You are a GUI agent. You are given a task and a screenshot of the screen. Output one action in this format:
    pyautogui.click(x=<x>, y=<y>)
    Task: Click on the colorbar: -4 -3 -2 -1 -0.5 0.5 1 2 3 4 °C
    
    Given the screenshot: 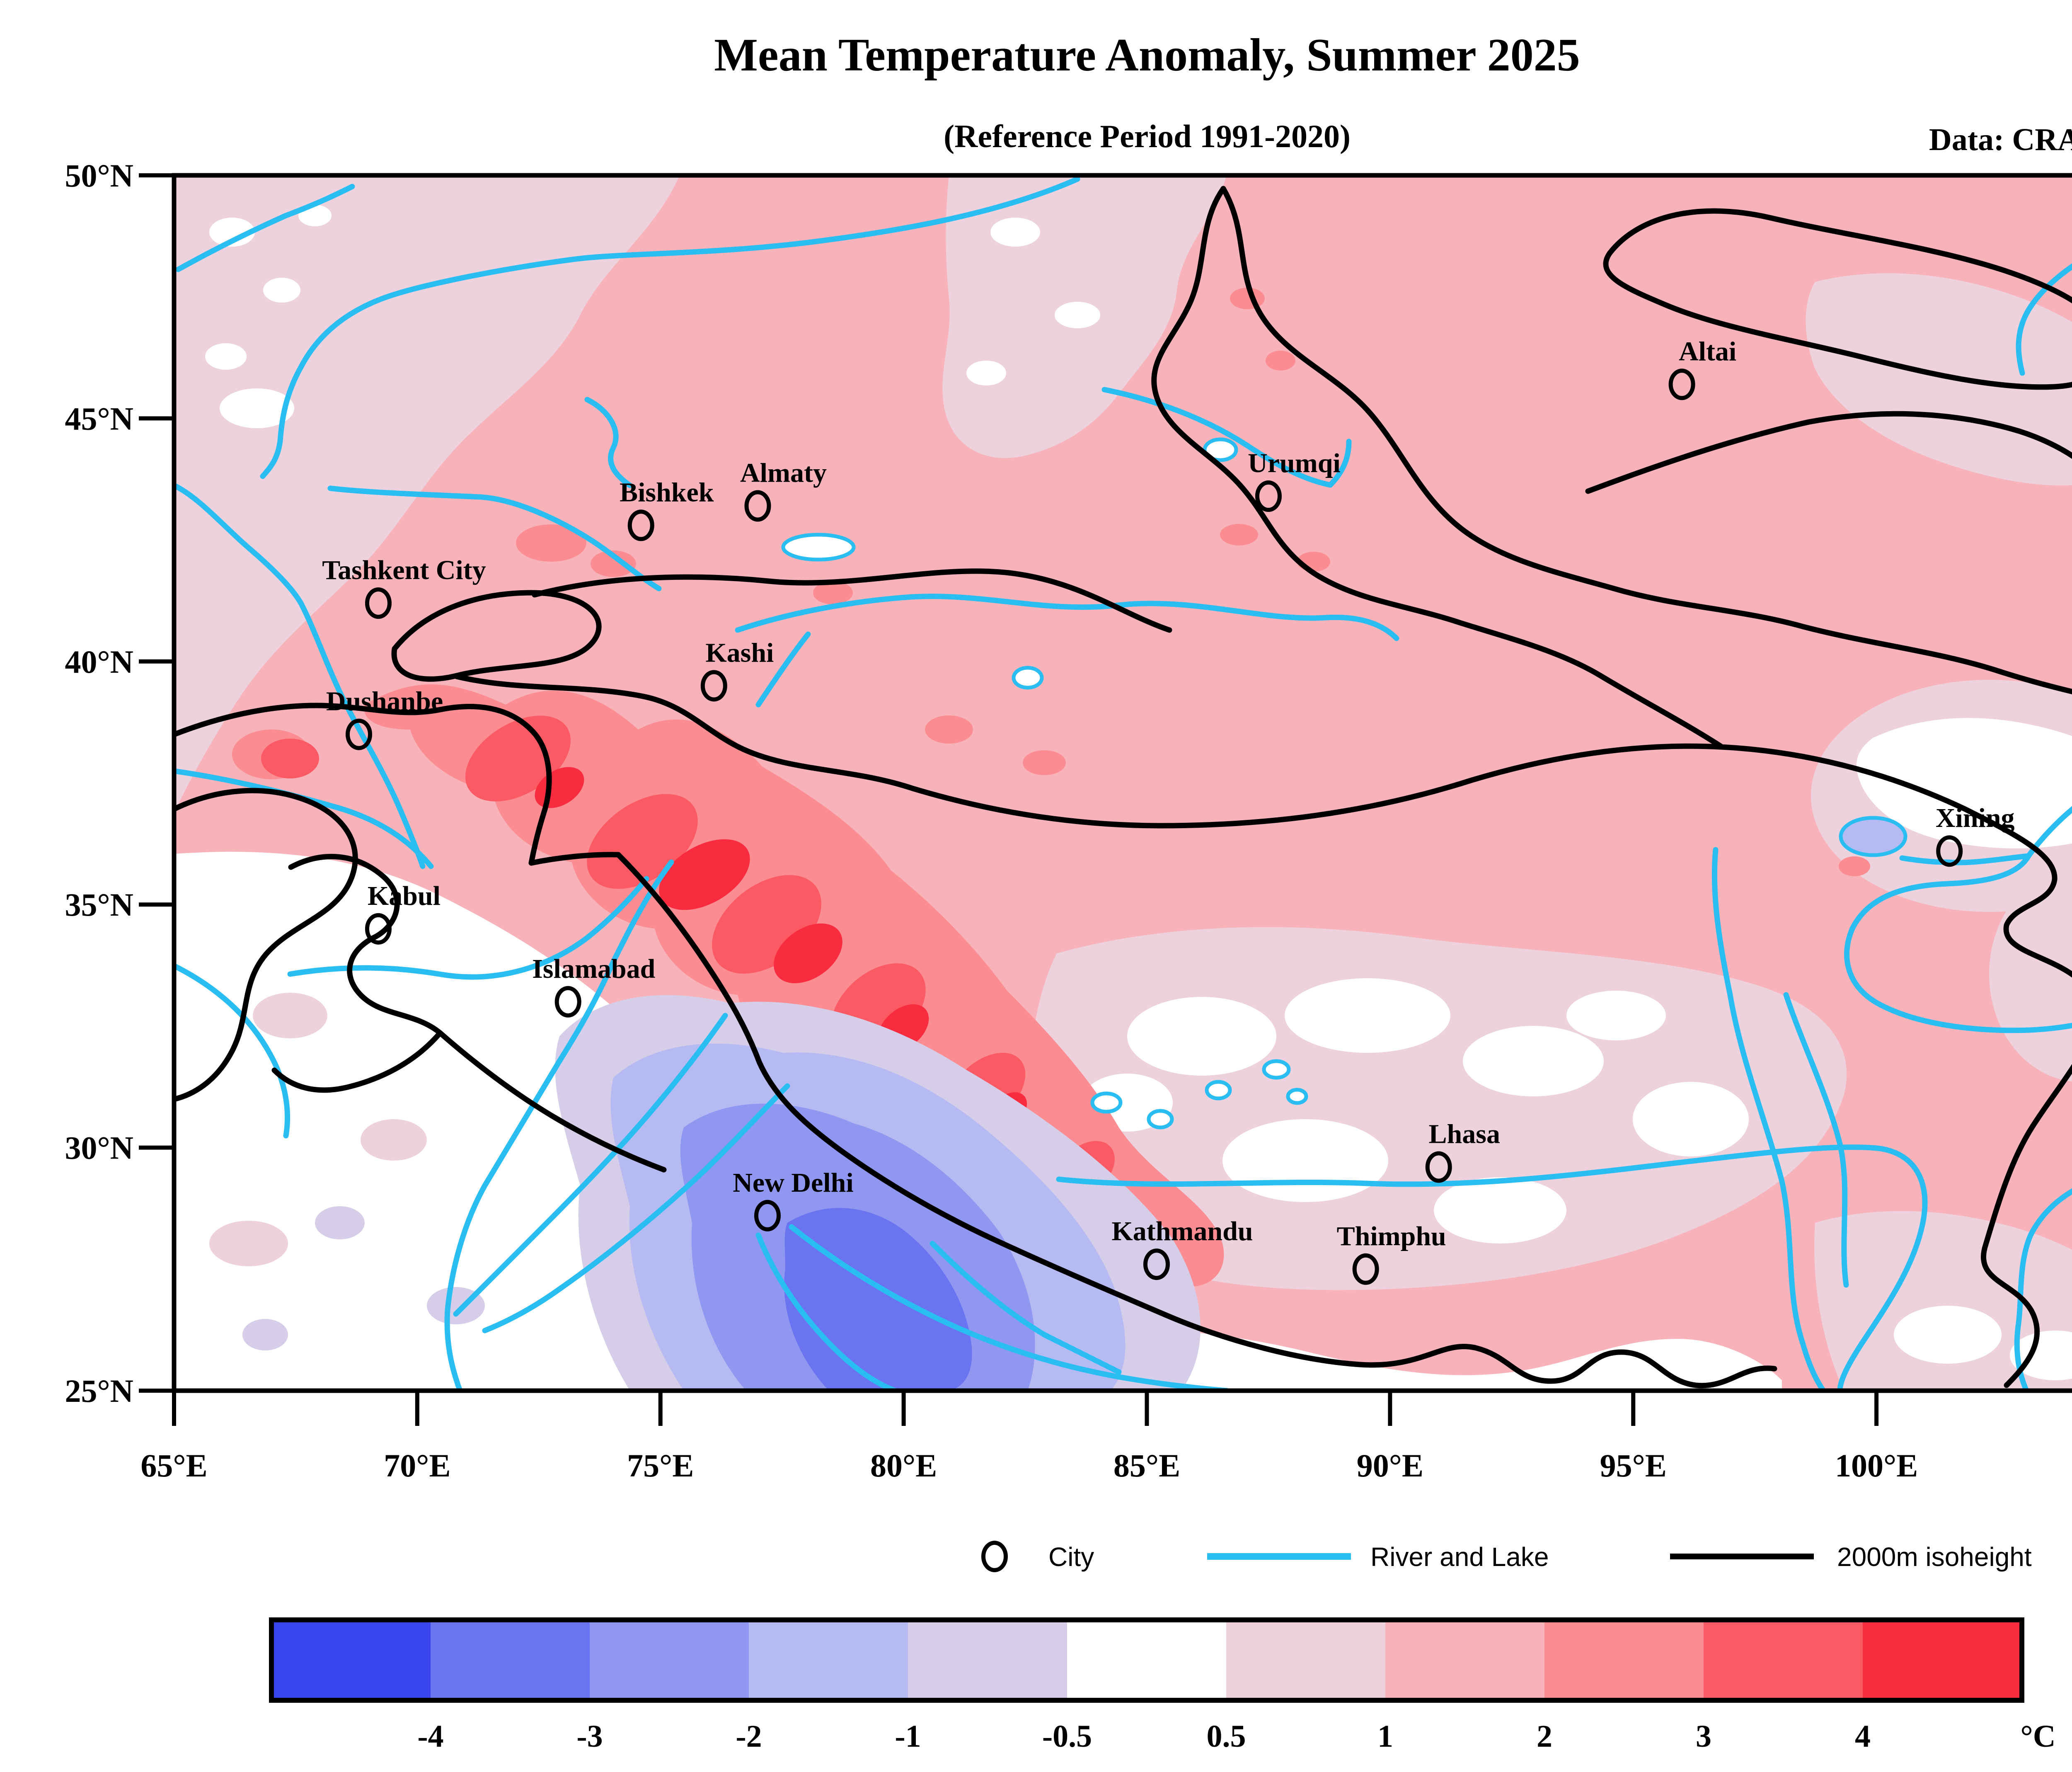 What is the action you would take?
    pyautogui.click(x=1162, y=1685)
    